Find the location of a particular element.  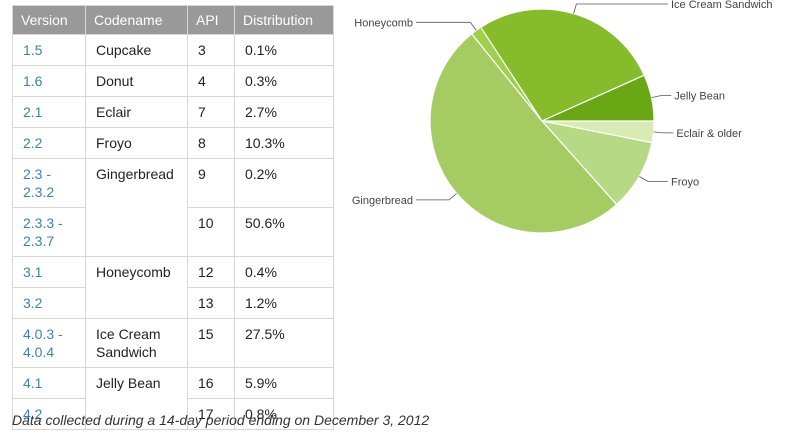

distribution-cell: 5.9% is located at coordinates (284, 383).